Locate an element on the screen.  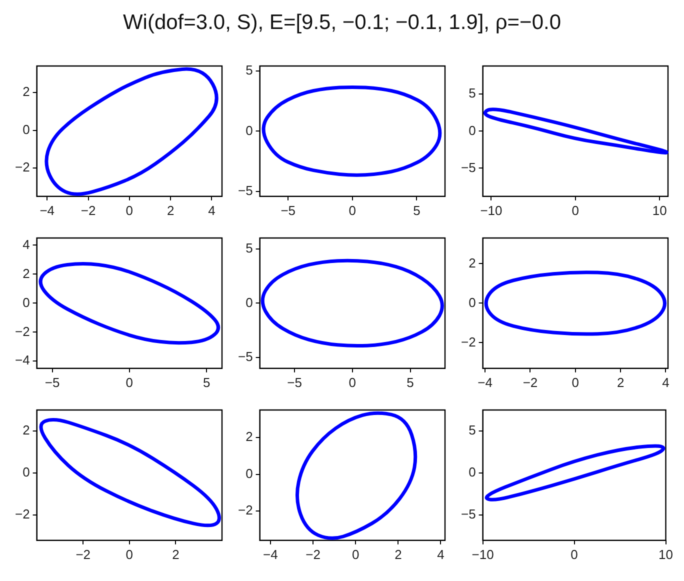
y-tick-label: 4 is located at coordinates (26, 244).